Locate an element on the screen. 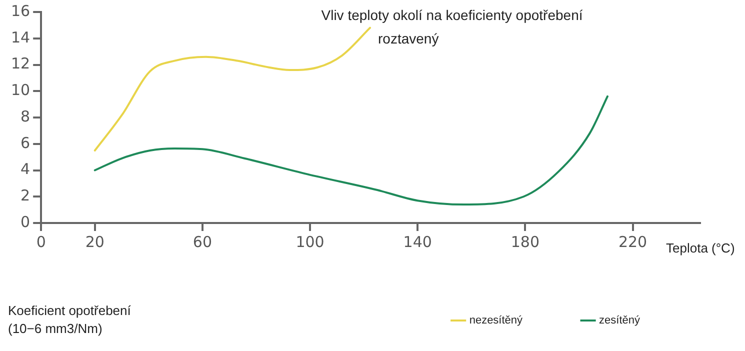 The image size is (745, 351). x-tick-label: 20 is located at coordinates (94, 241).